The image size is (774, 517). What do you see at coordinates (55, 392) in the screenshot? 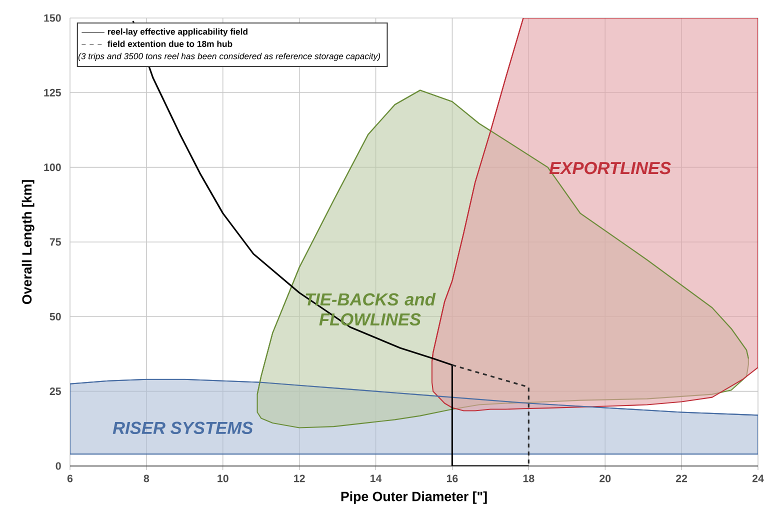
I see `y-tick-label: 25` at bounding box center [55, 392].